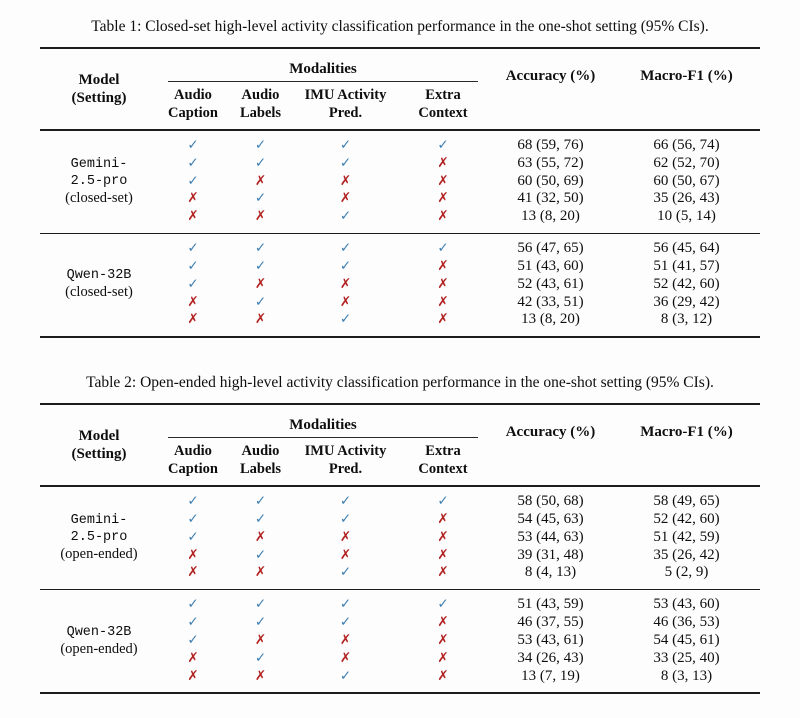  Describe the element at coordinates (443, 104) in the screenshot. I see `column-header-extra-context: Extra Context` at that location.